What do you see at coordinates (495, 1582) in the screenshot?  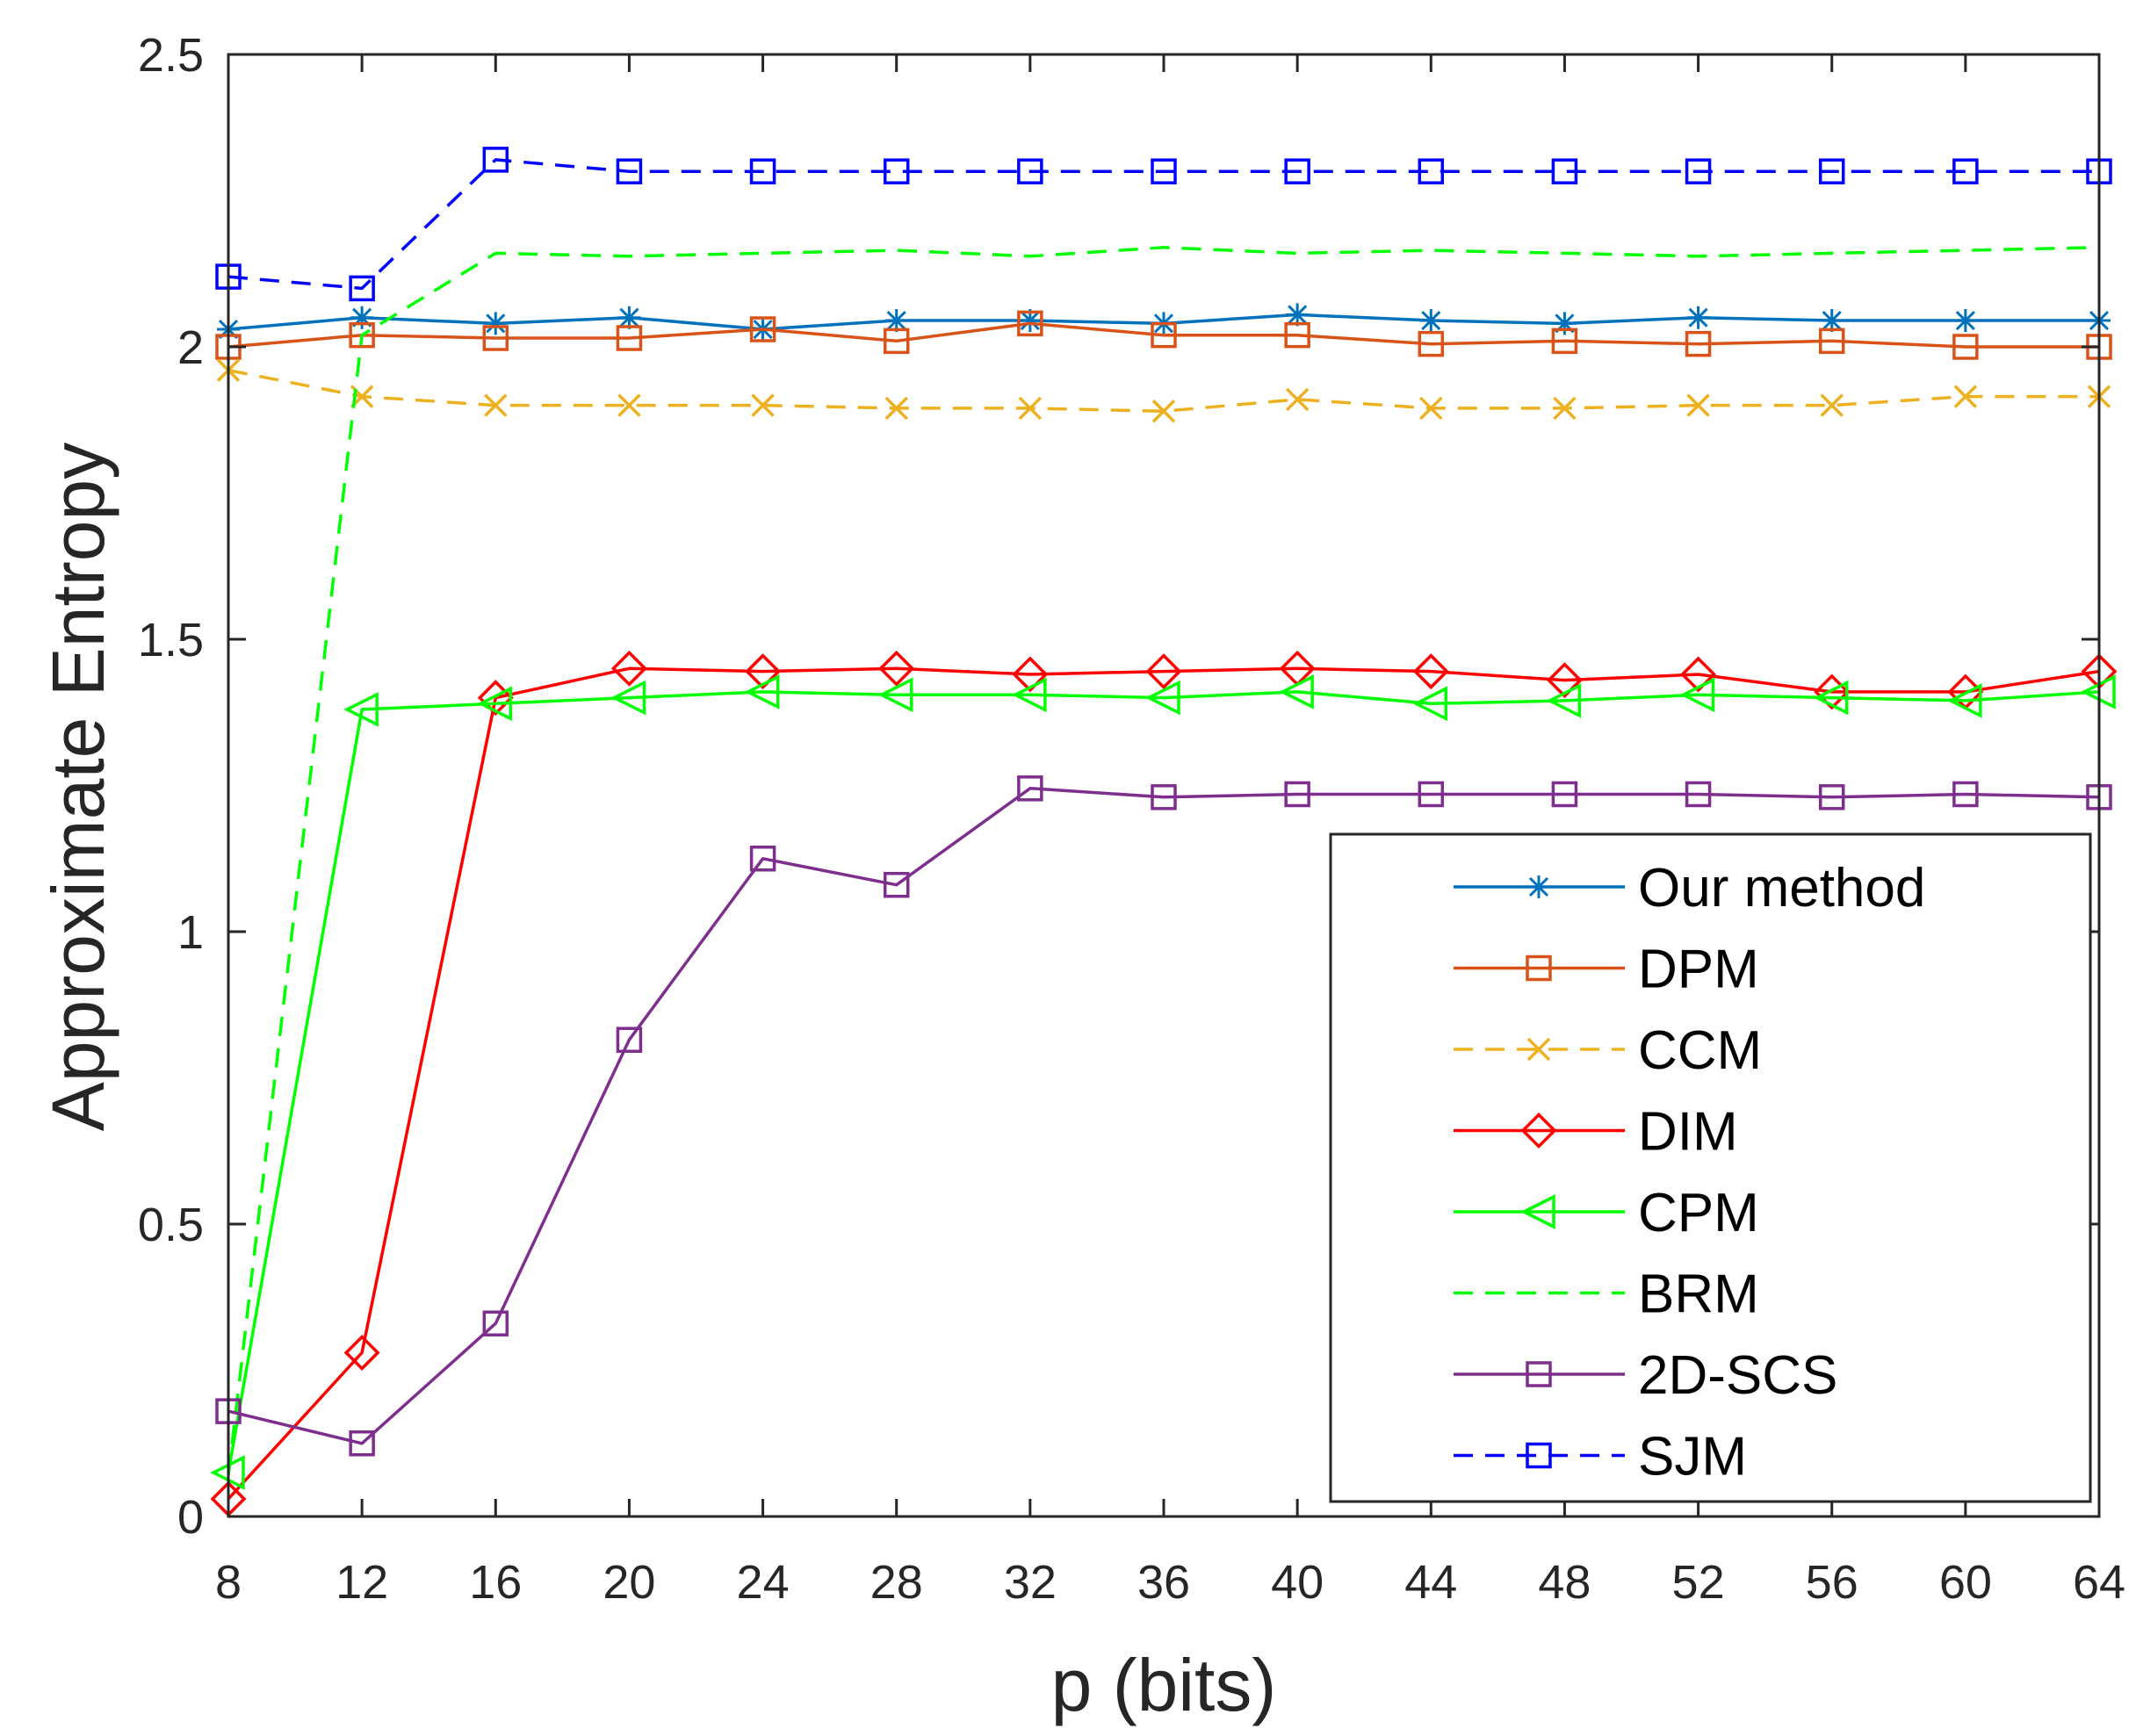 I see `x-tick-label: 16` at bounding box center [495, 1582].